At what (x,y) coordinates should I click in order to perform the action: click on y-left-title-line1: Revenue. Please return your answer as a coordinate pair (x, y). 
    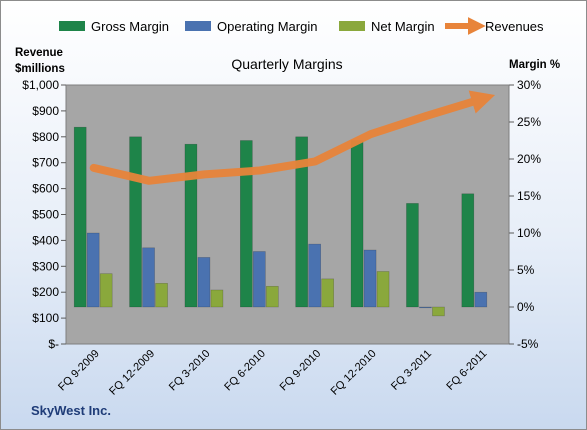
    Looking at the image, I should click on (39, 53).